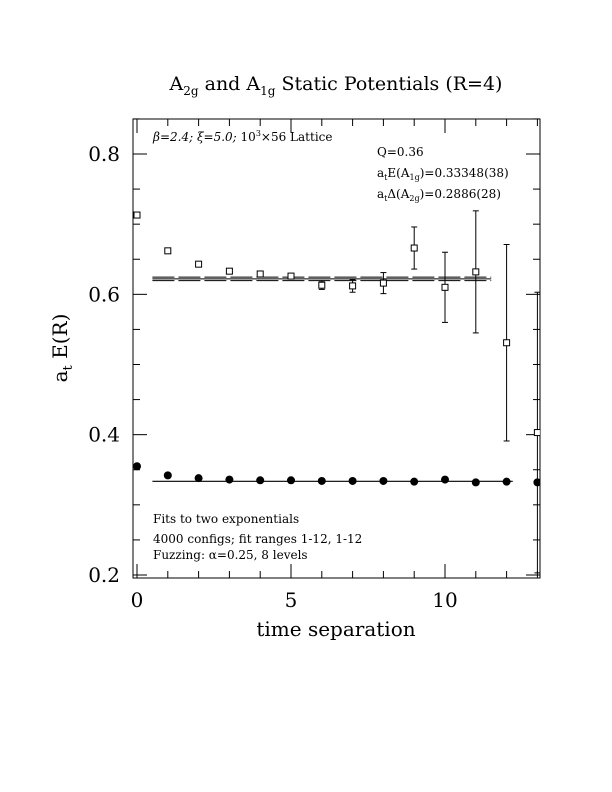  Describe the element at coordinates (104, 294) in the screenshot. I see `y-tick-label: 0.6` at that location.